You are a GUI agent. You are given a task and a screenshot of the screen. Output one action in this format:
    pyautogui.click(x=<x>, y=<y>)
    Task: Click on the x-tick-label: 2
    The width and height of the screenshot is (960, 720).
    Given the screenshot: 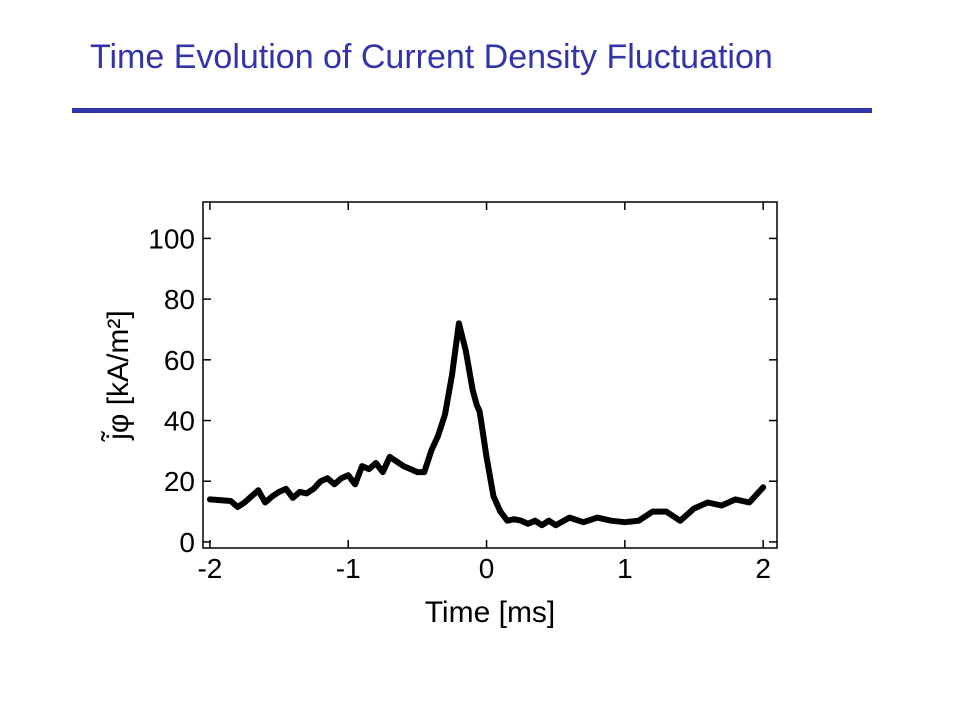 What is the action you would take?
    pyautogui.click(x=763, y=568)
    